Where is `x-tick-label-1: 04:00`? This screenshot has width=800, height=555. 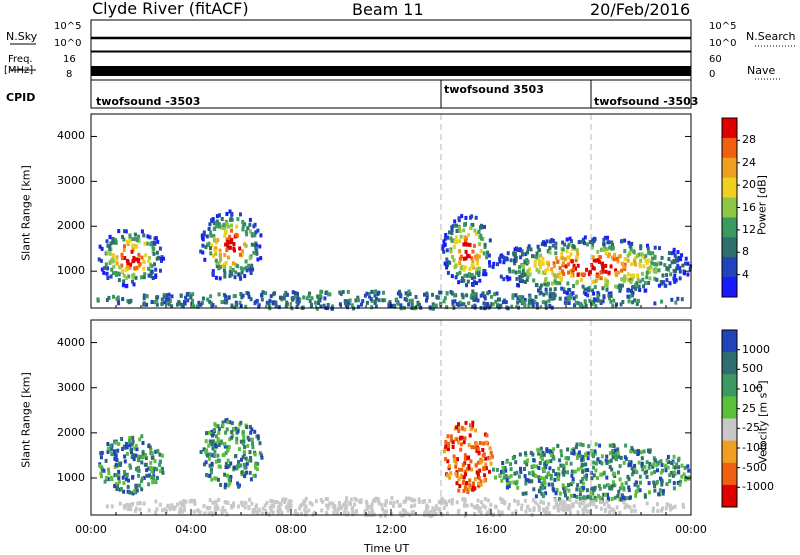
x-tick-label-1: 04:00 is located at coordinates (191, 529).